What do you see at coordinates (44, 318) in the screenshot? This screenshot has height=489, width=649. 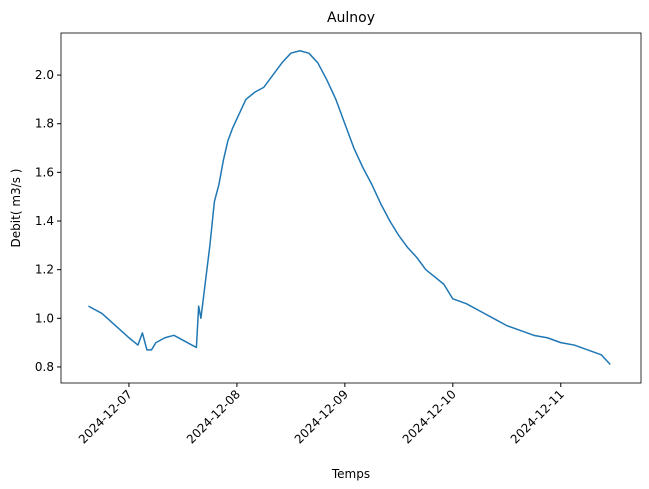 I see `y-tick-label: 1.0` at bounding box center [44, 318].